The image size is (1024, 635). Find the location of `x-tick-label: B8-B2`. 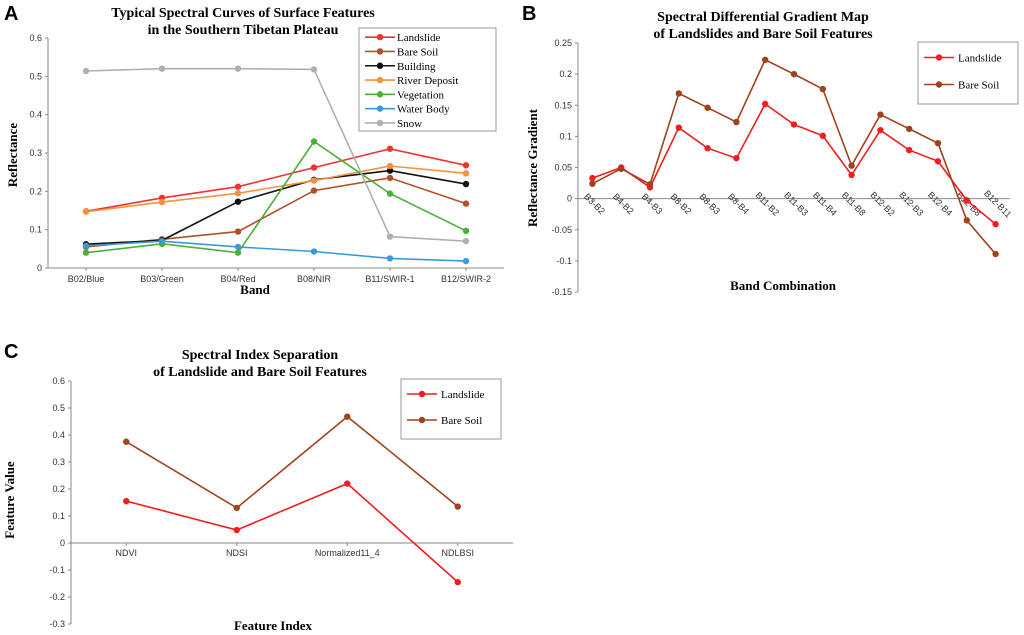

x-tick-label: B8-B2 is located at coordinates (681, 203).